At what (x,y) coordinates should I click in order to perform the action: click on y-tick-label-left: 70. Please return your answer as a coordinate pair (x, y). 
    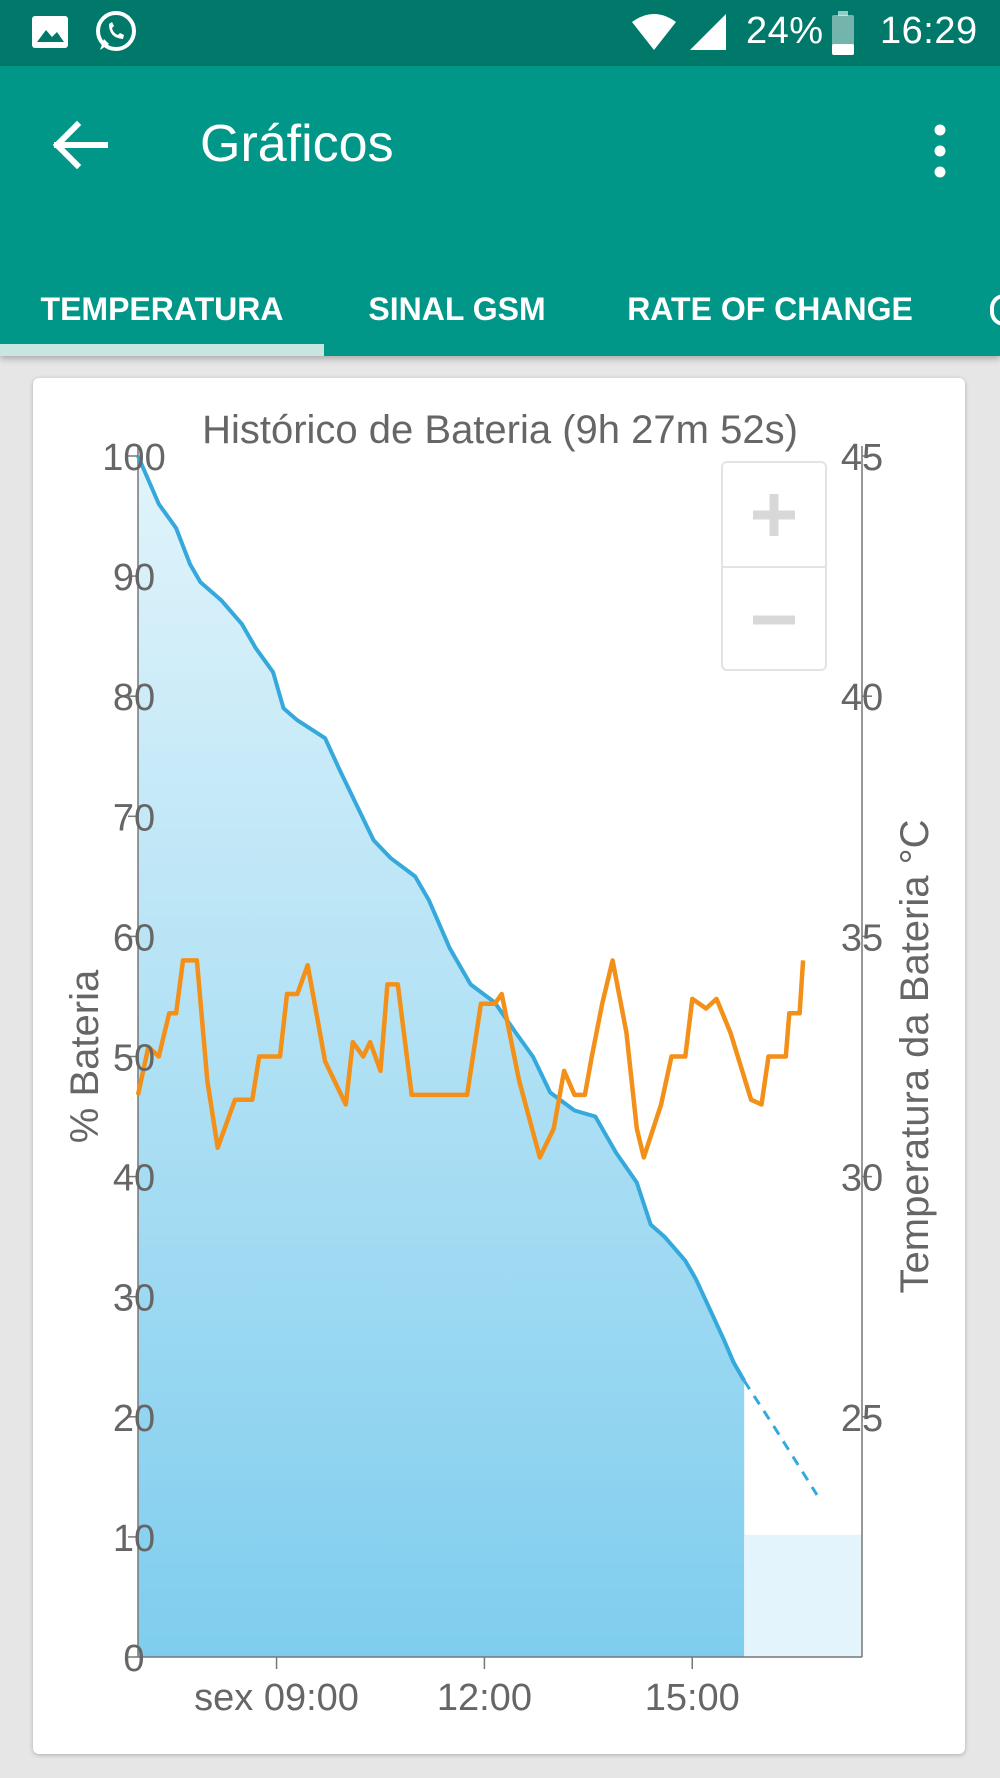
    Looking at the image, I should click on (134, 818).